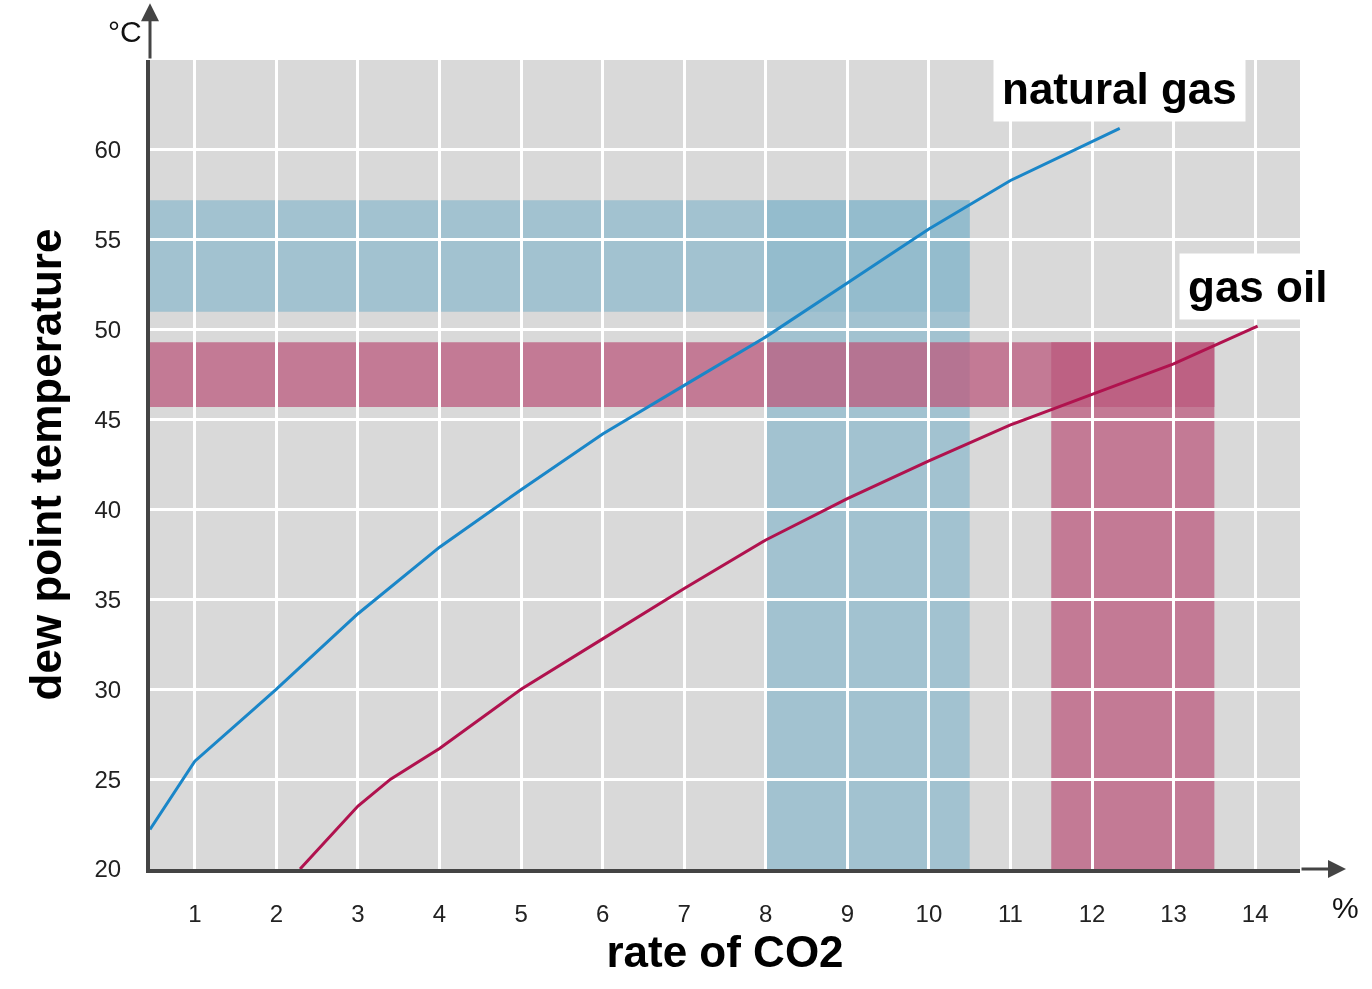 Image resolution: width=1372 pixels, height=989 pixels. What do you see at coordinates (1258, 286) in the screenshot?
I see `series-label: gas oil` at bounding box center [1258, 286].